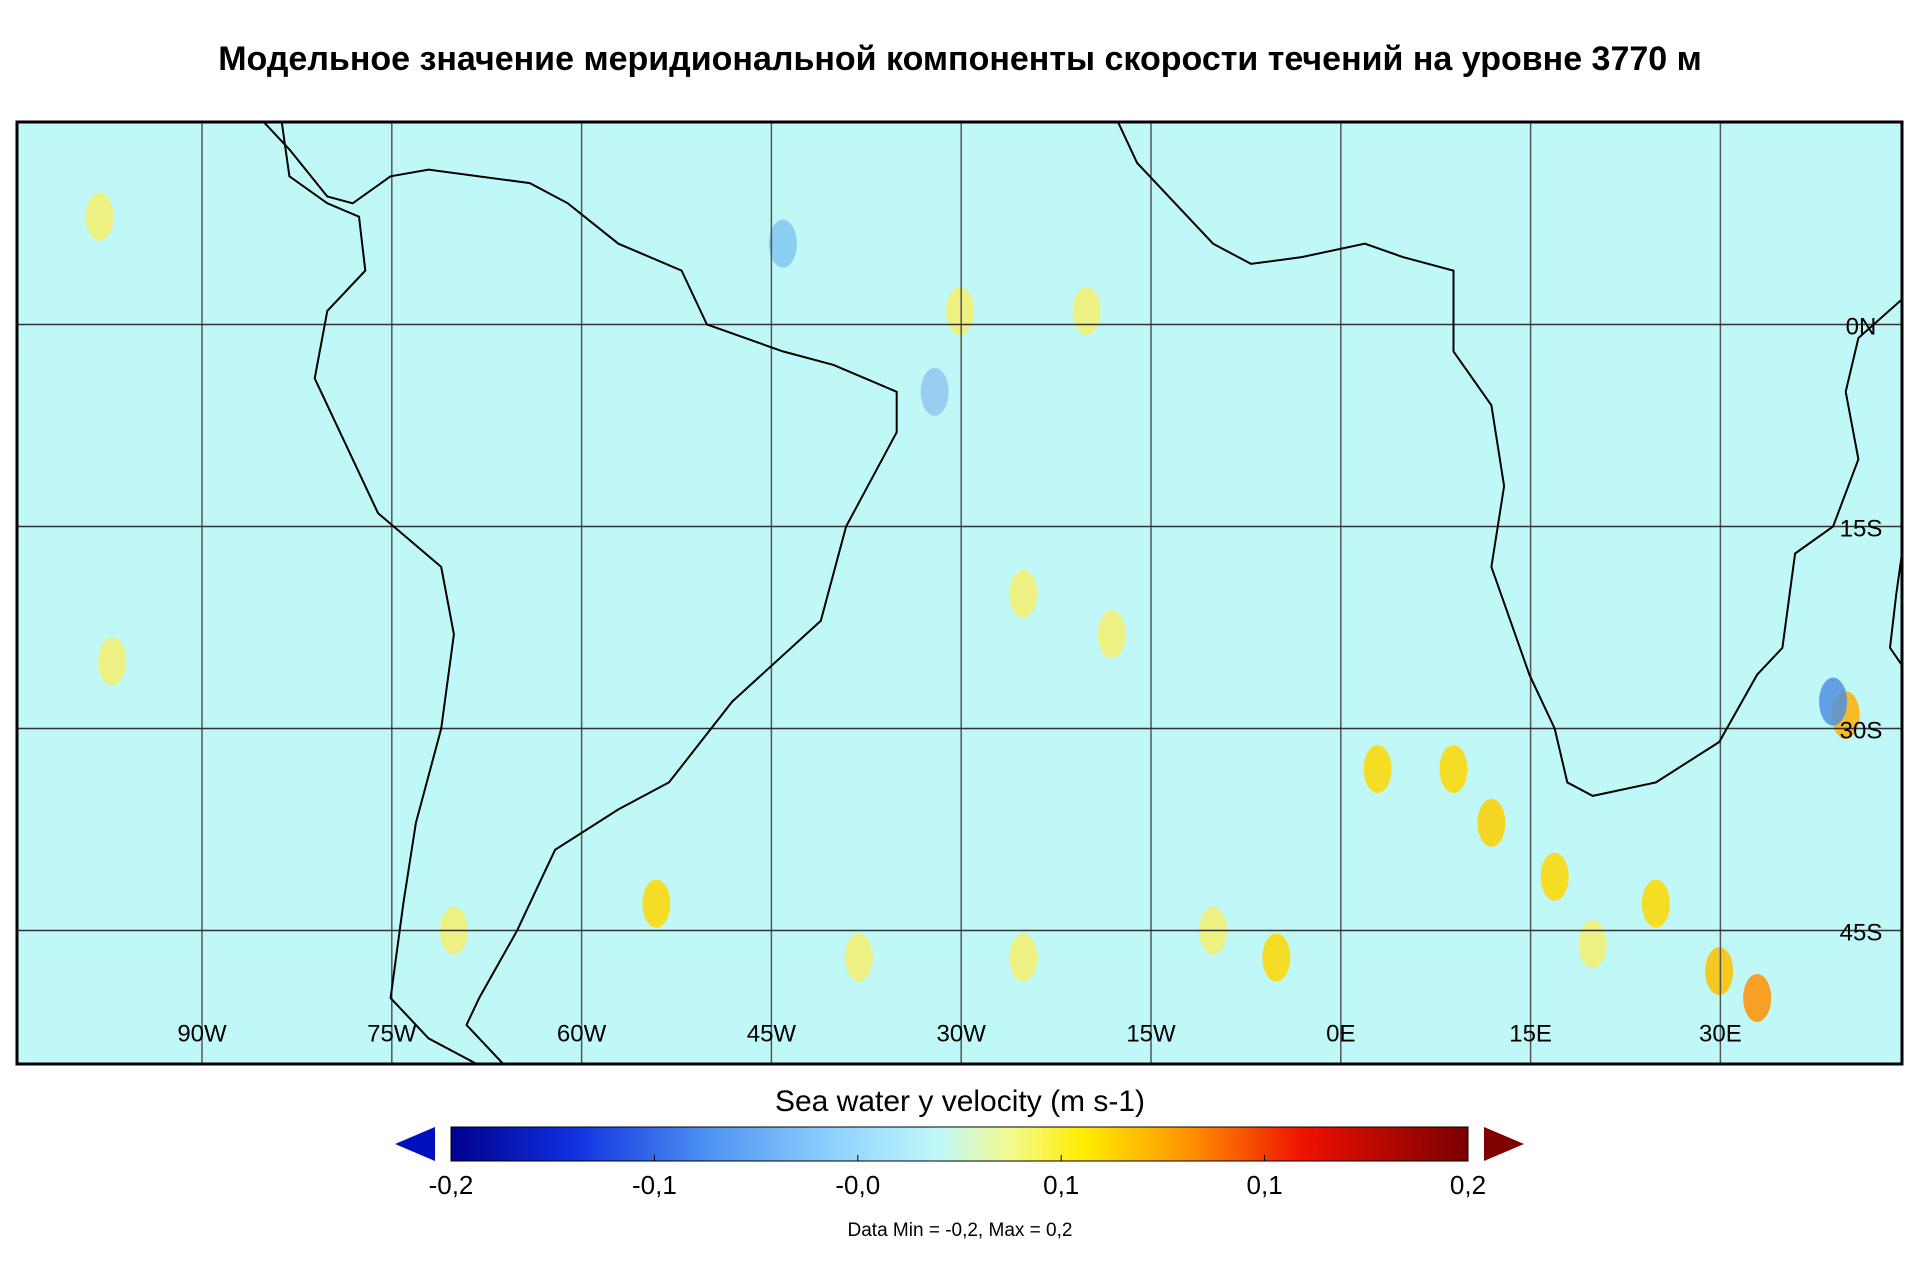  Describe the element at coordinates (857, 1185) in the screenshot. I see `colorbar-tick-label: -0,0` at that location.